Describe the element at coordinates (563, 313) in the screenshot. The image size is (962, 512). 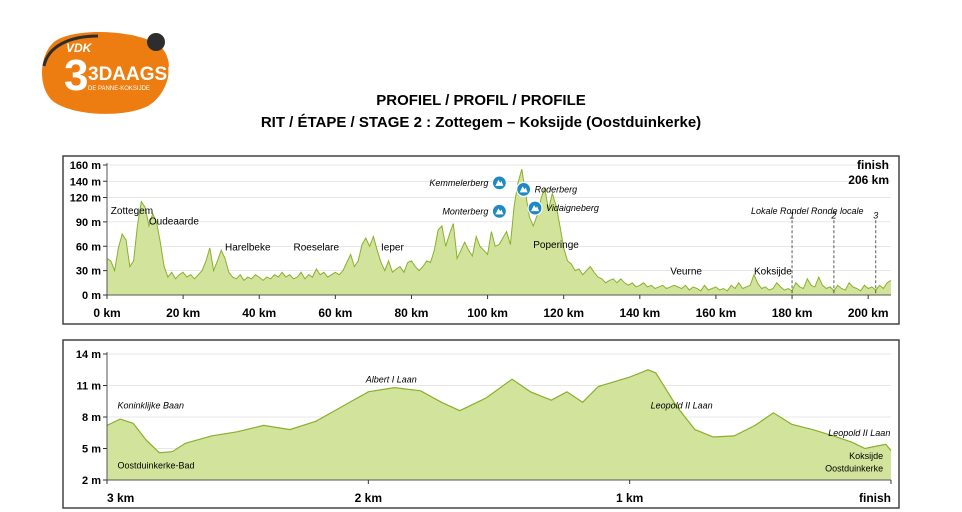
I see `x-tick-label: 120 km` at that location.